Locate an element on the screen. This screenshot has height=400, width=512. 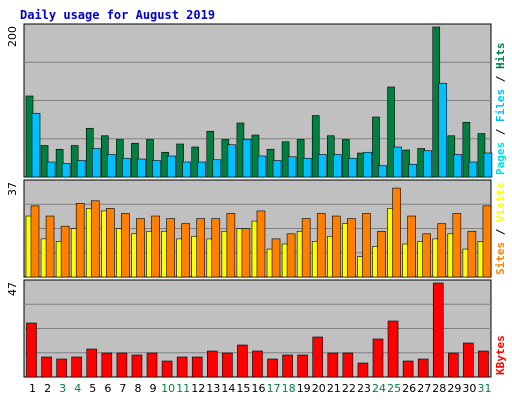
day-label: 11 is located at coordinates (183, 388).